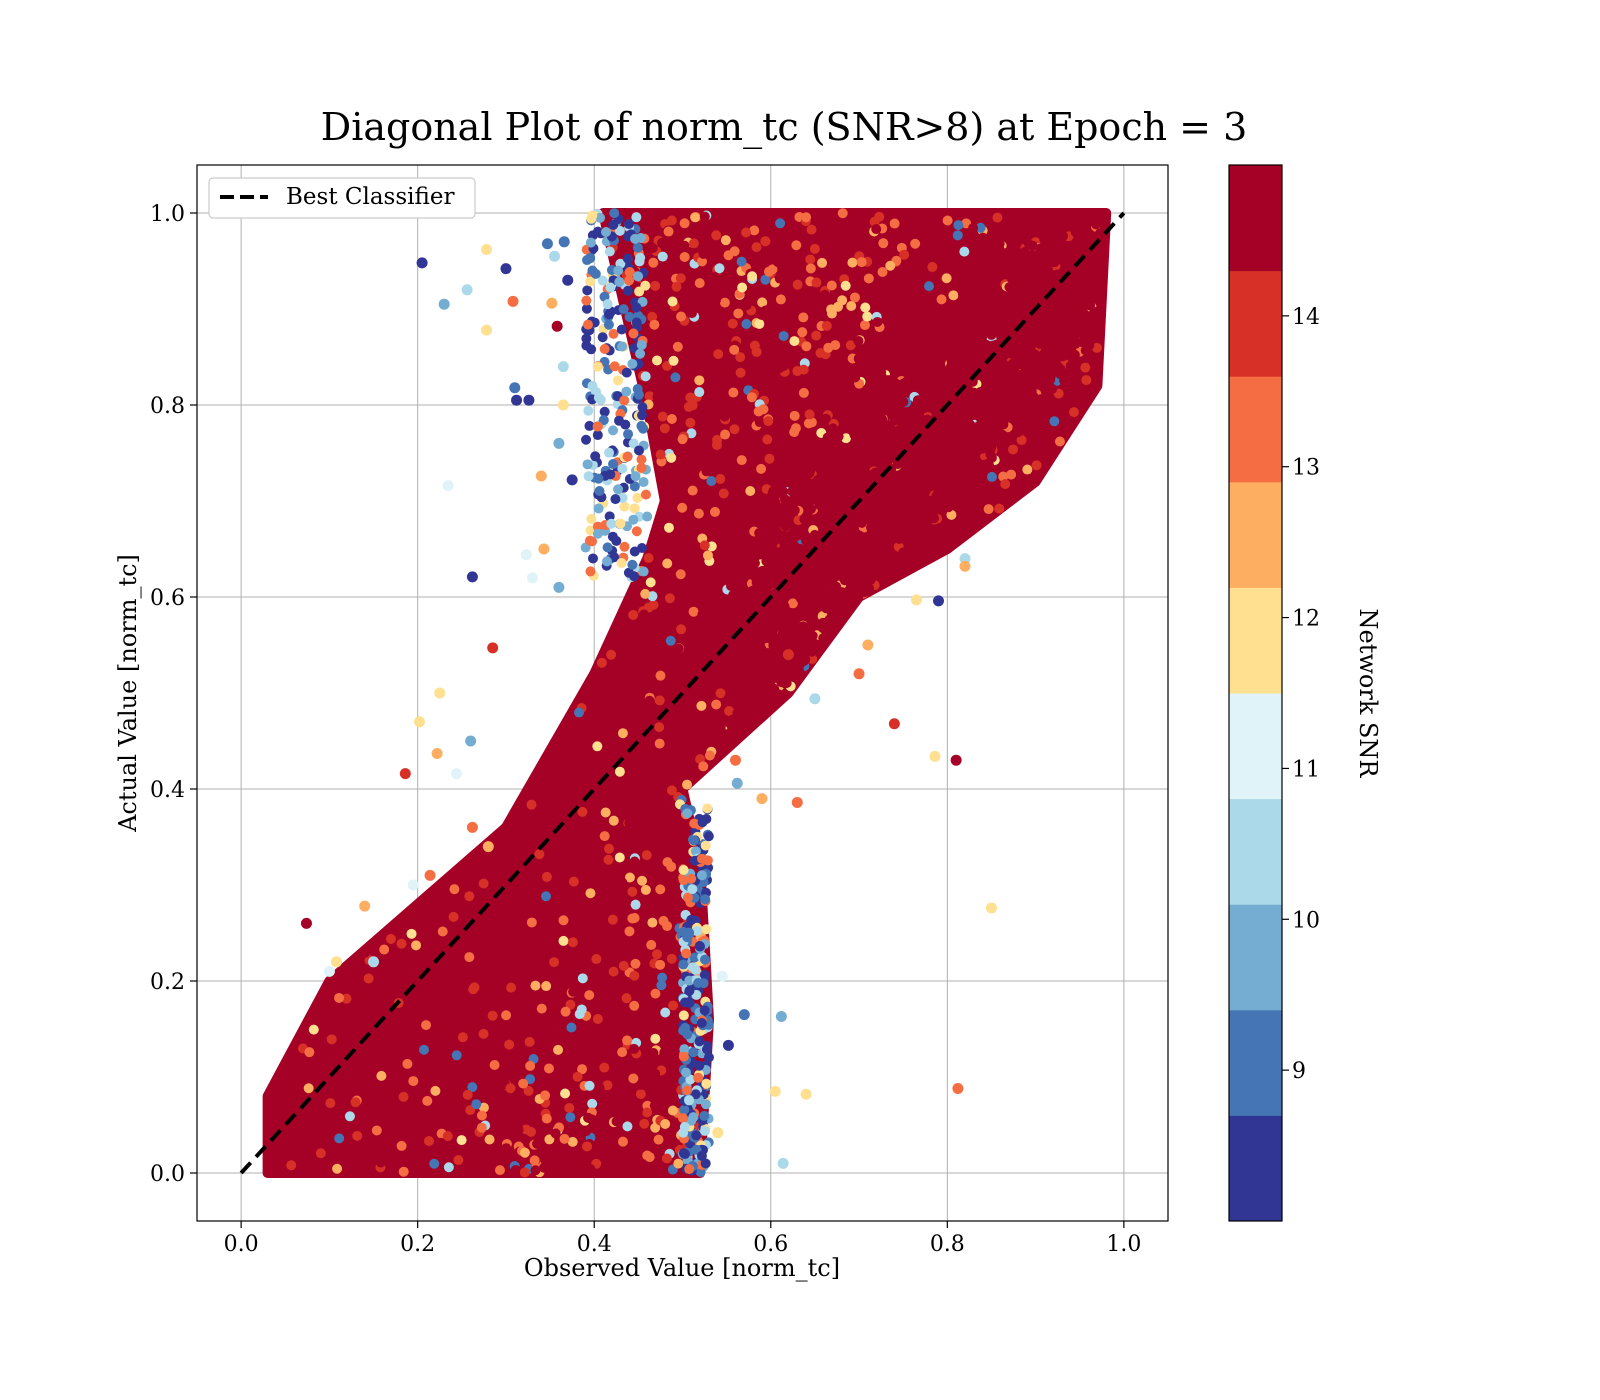 The image size is (1600, 1400). Describe the element at coordinates (342, 198) in the screenshot. I see `legend-box` at that location.